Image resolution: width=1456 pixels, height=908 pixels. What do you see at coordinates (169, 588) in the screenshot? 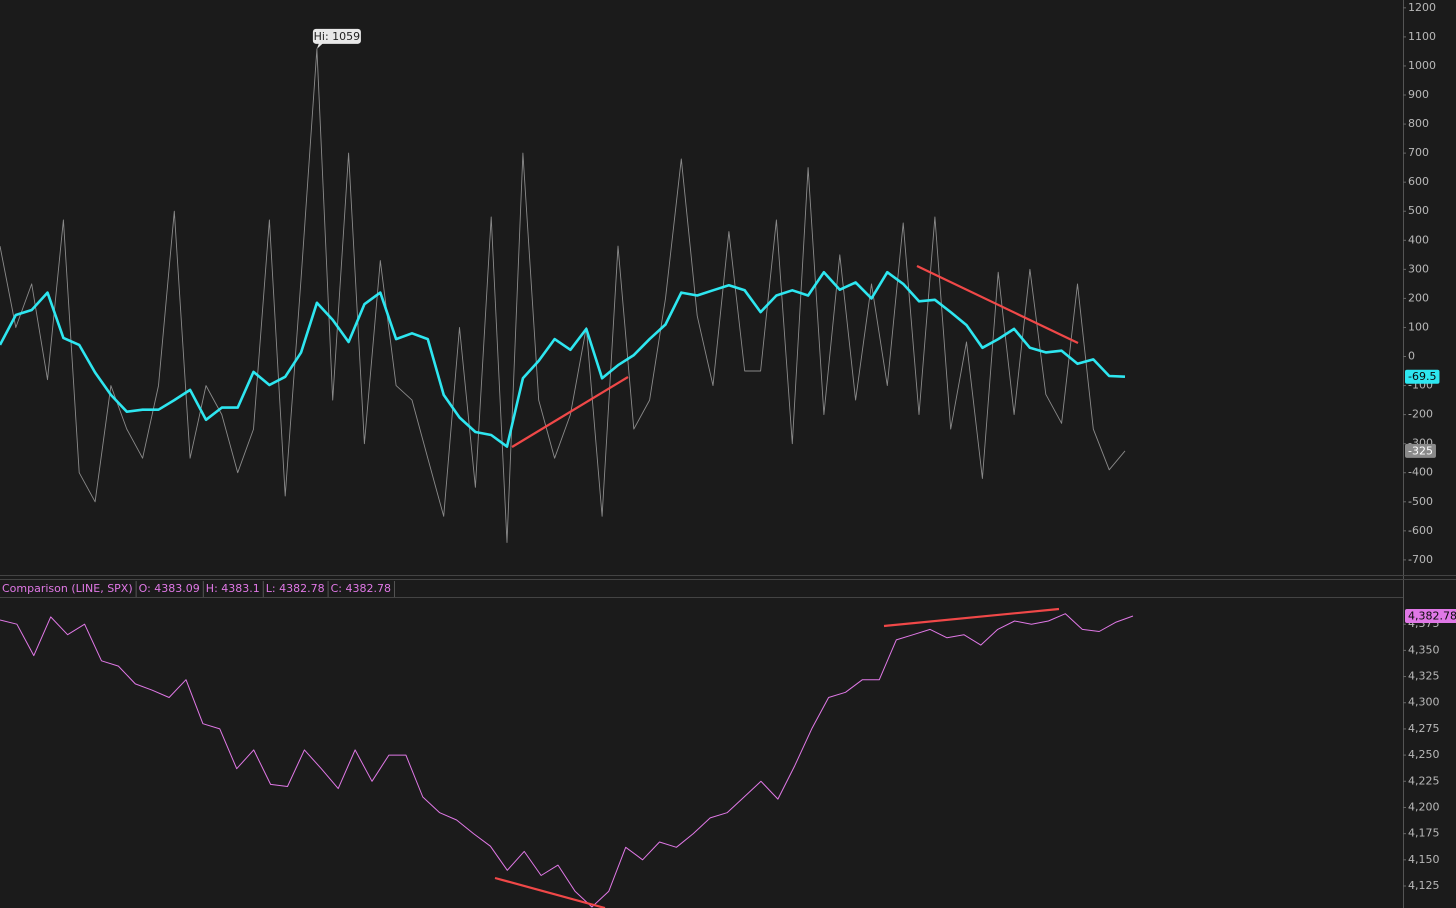
I see `legend-ohlc: O: 4383.09` at bounding box center [169, 588].